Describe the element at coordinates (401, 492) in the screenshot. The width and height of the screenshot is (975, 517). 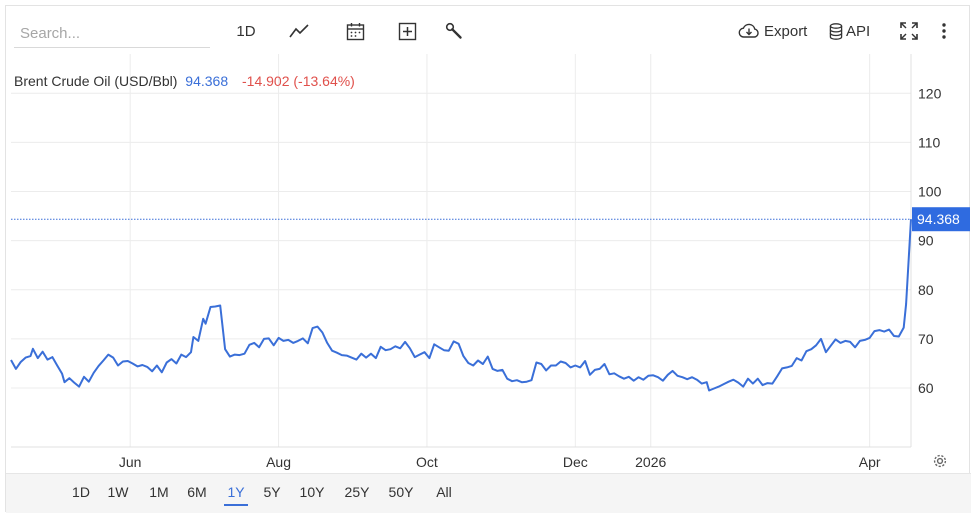
I see `range-button-50y: 50Y` at that location.